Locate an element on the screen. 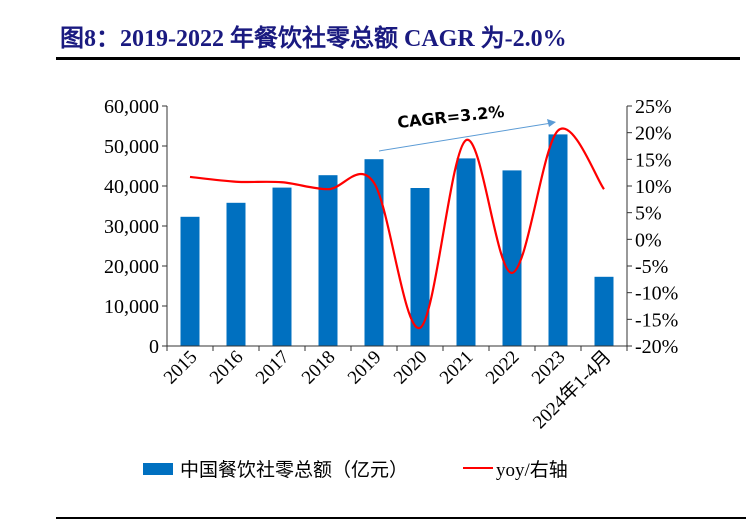 The width and height of the screenshot is (749, 520). cagr-arrowhead-icon is located at coordinates (551, 123).